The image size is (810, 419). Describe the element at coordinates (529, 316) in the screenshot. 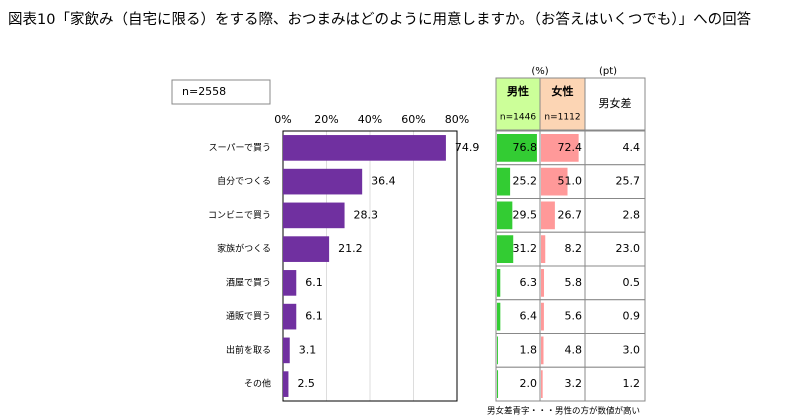

I see `male-value: 6.4` at that location.